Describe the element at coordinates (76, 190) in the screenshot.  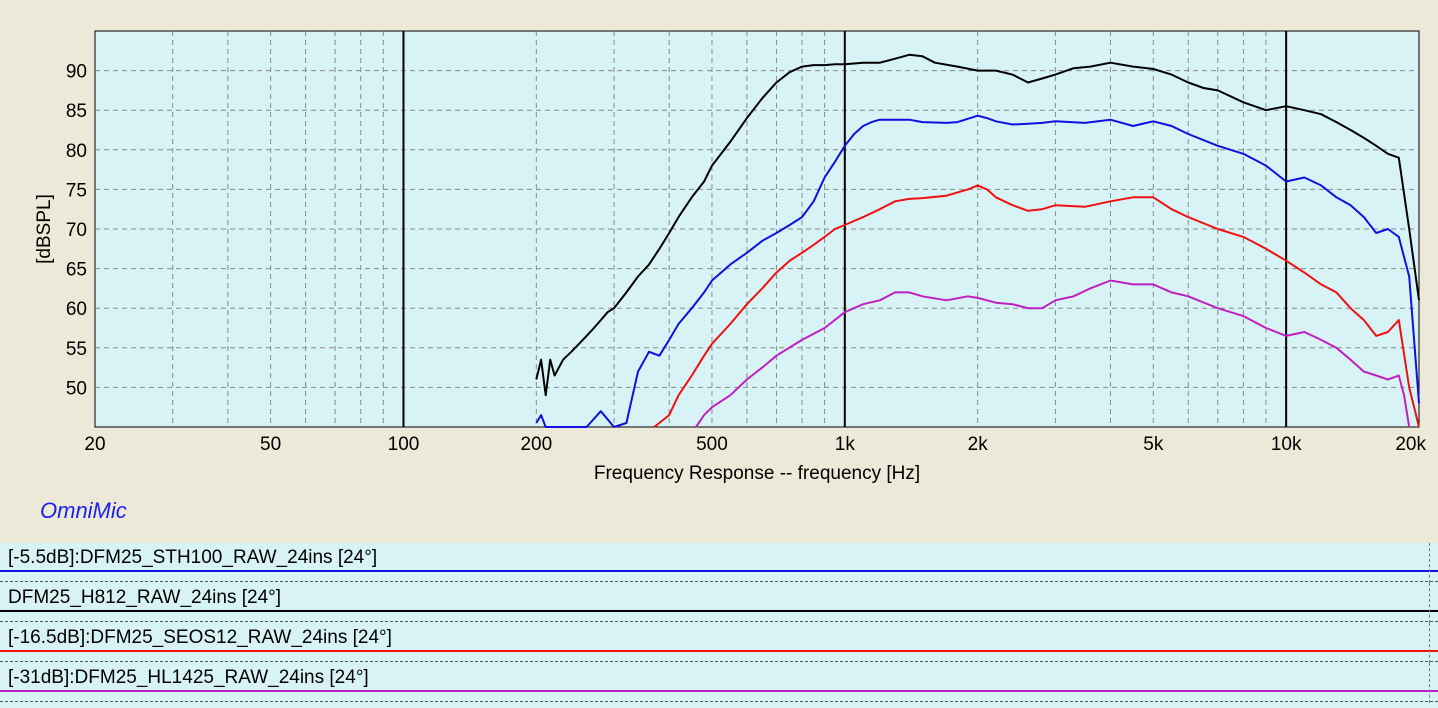
I see `y-tick-label: 75` at that location.